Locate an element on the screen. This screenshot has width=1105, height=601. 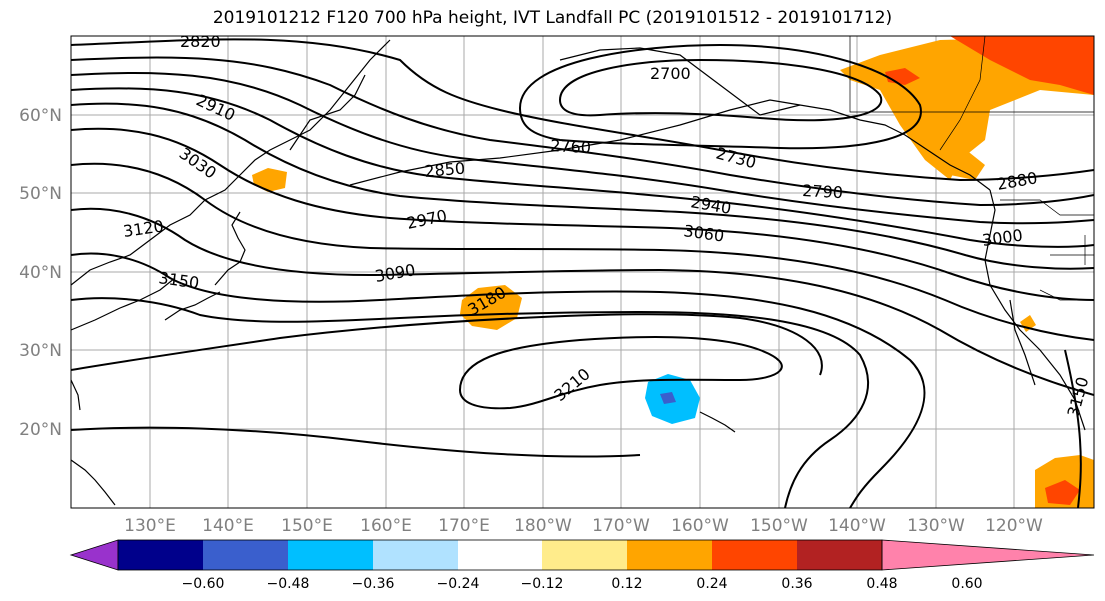
contour-label: 2700 is located at coordinates (670, 73).